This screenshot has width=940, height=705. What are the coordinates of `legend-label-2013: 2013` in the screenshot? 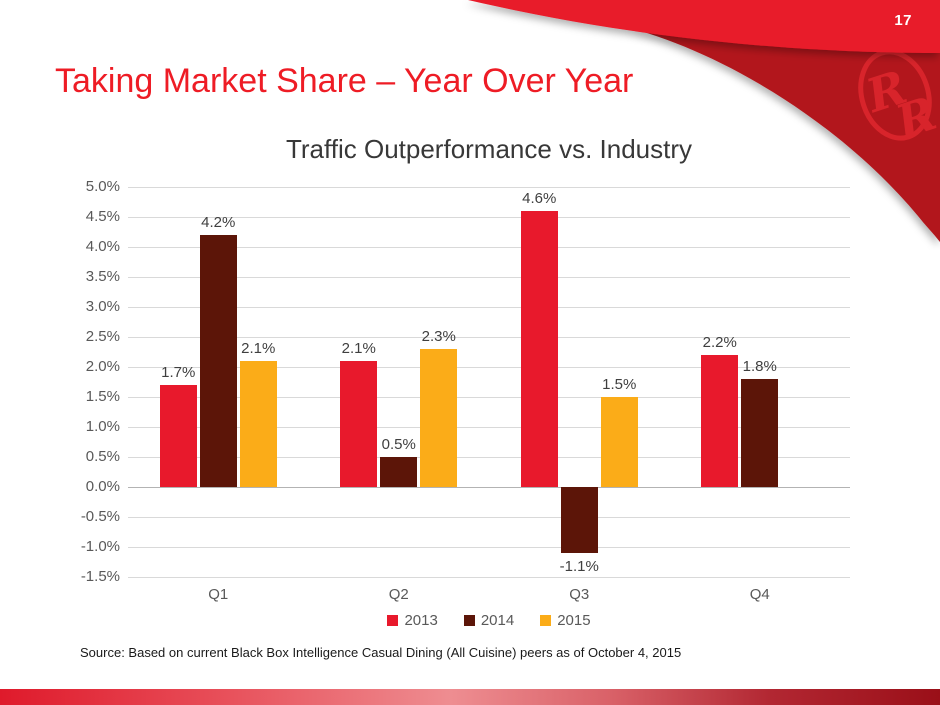 It's located at (421, 620).